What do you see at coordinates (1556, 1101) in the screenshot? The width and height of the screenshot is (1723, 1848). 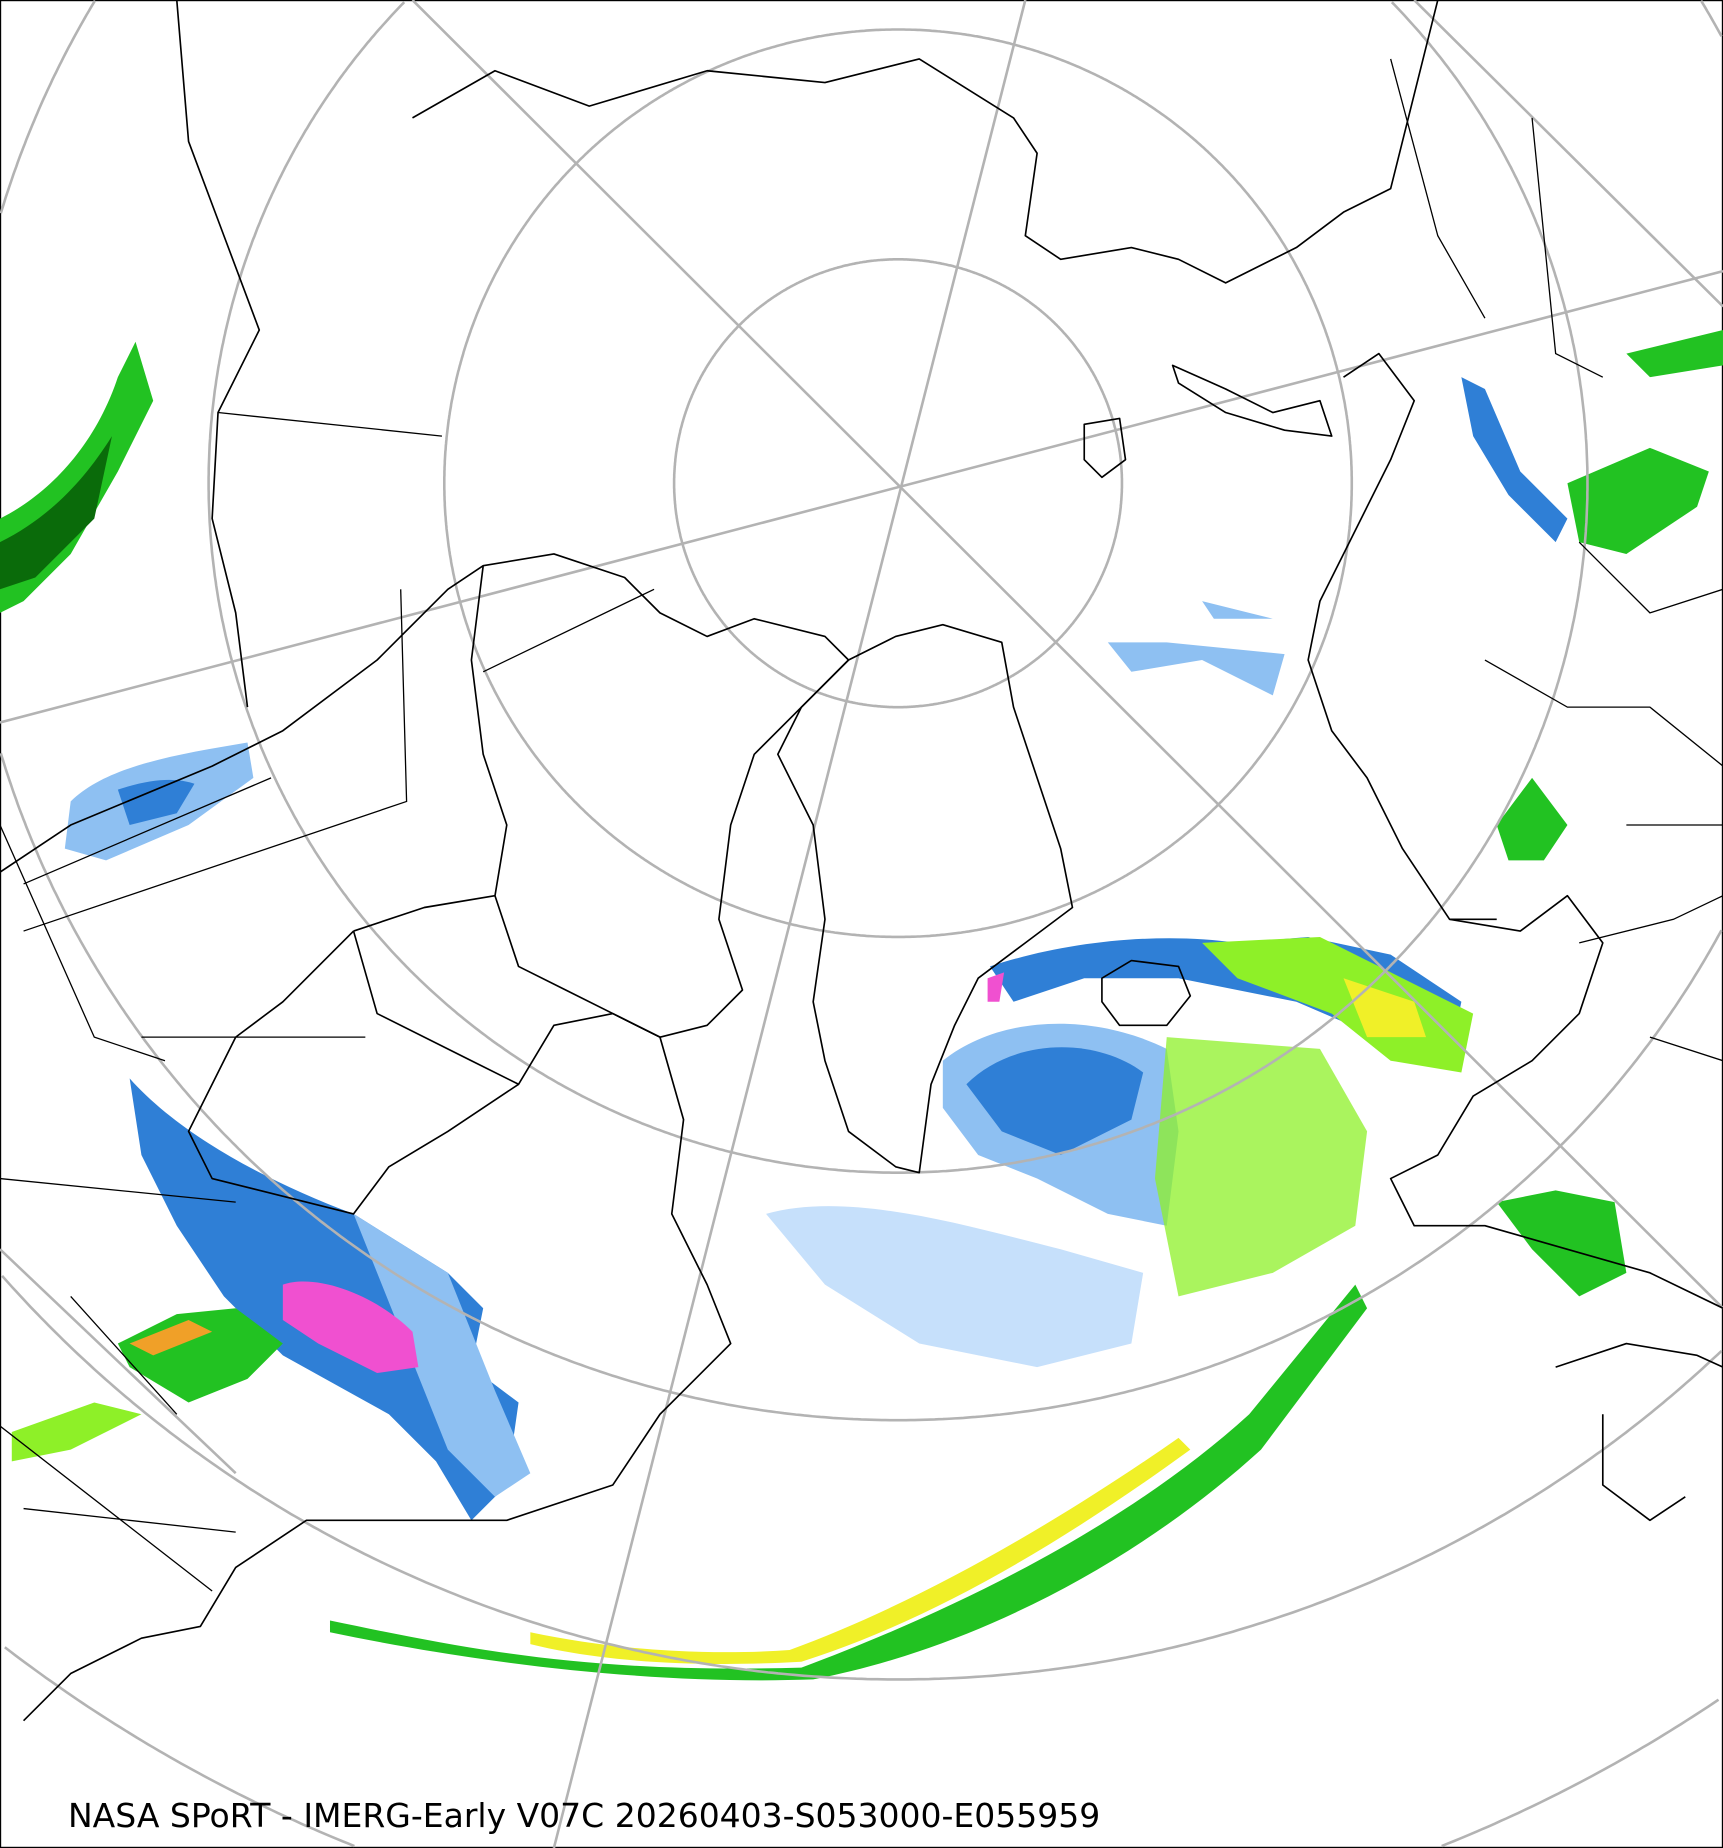 I see `europe-coast` at bounding box center [1556, 1101].